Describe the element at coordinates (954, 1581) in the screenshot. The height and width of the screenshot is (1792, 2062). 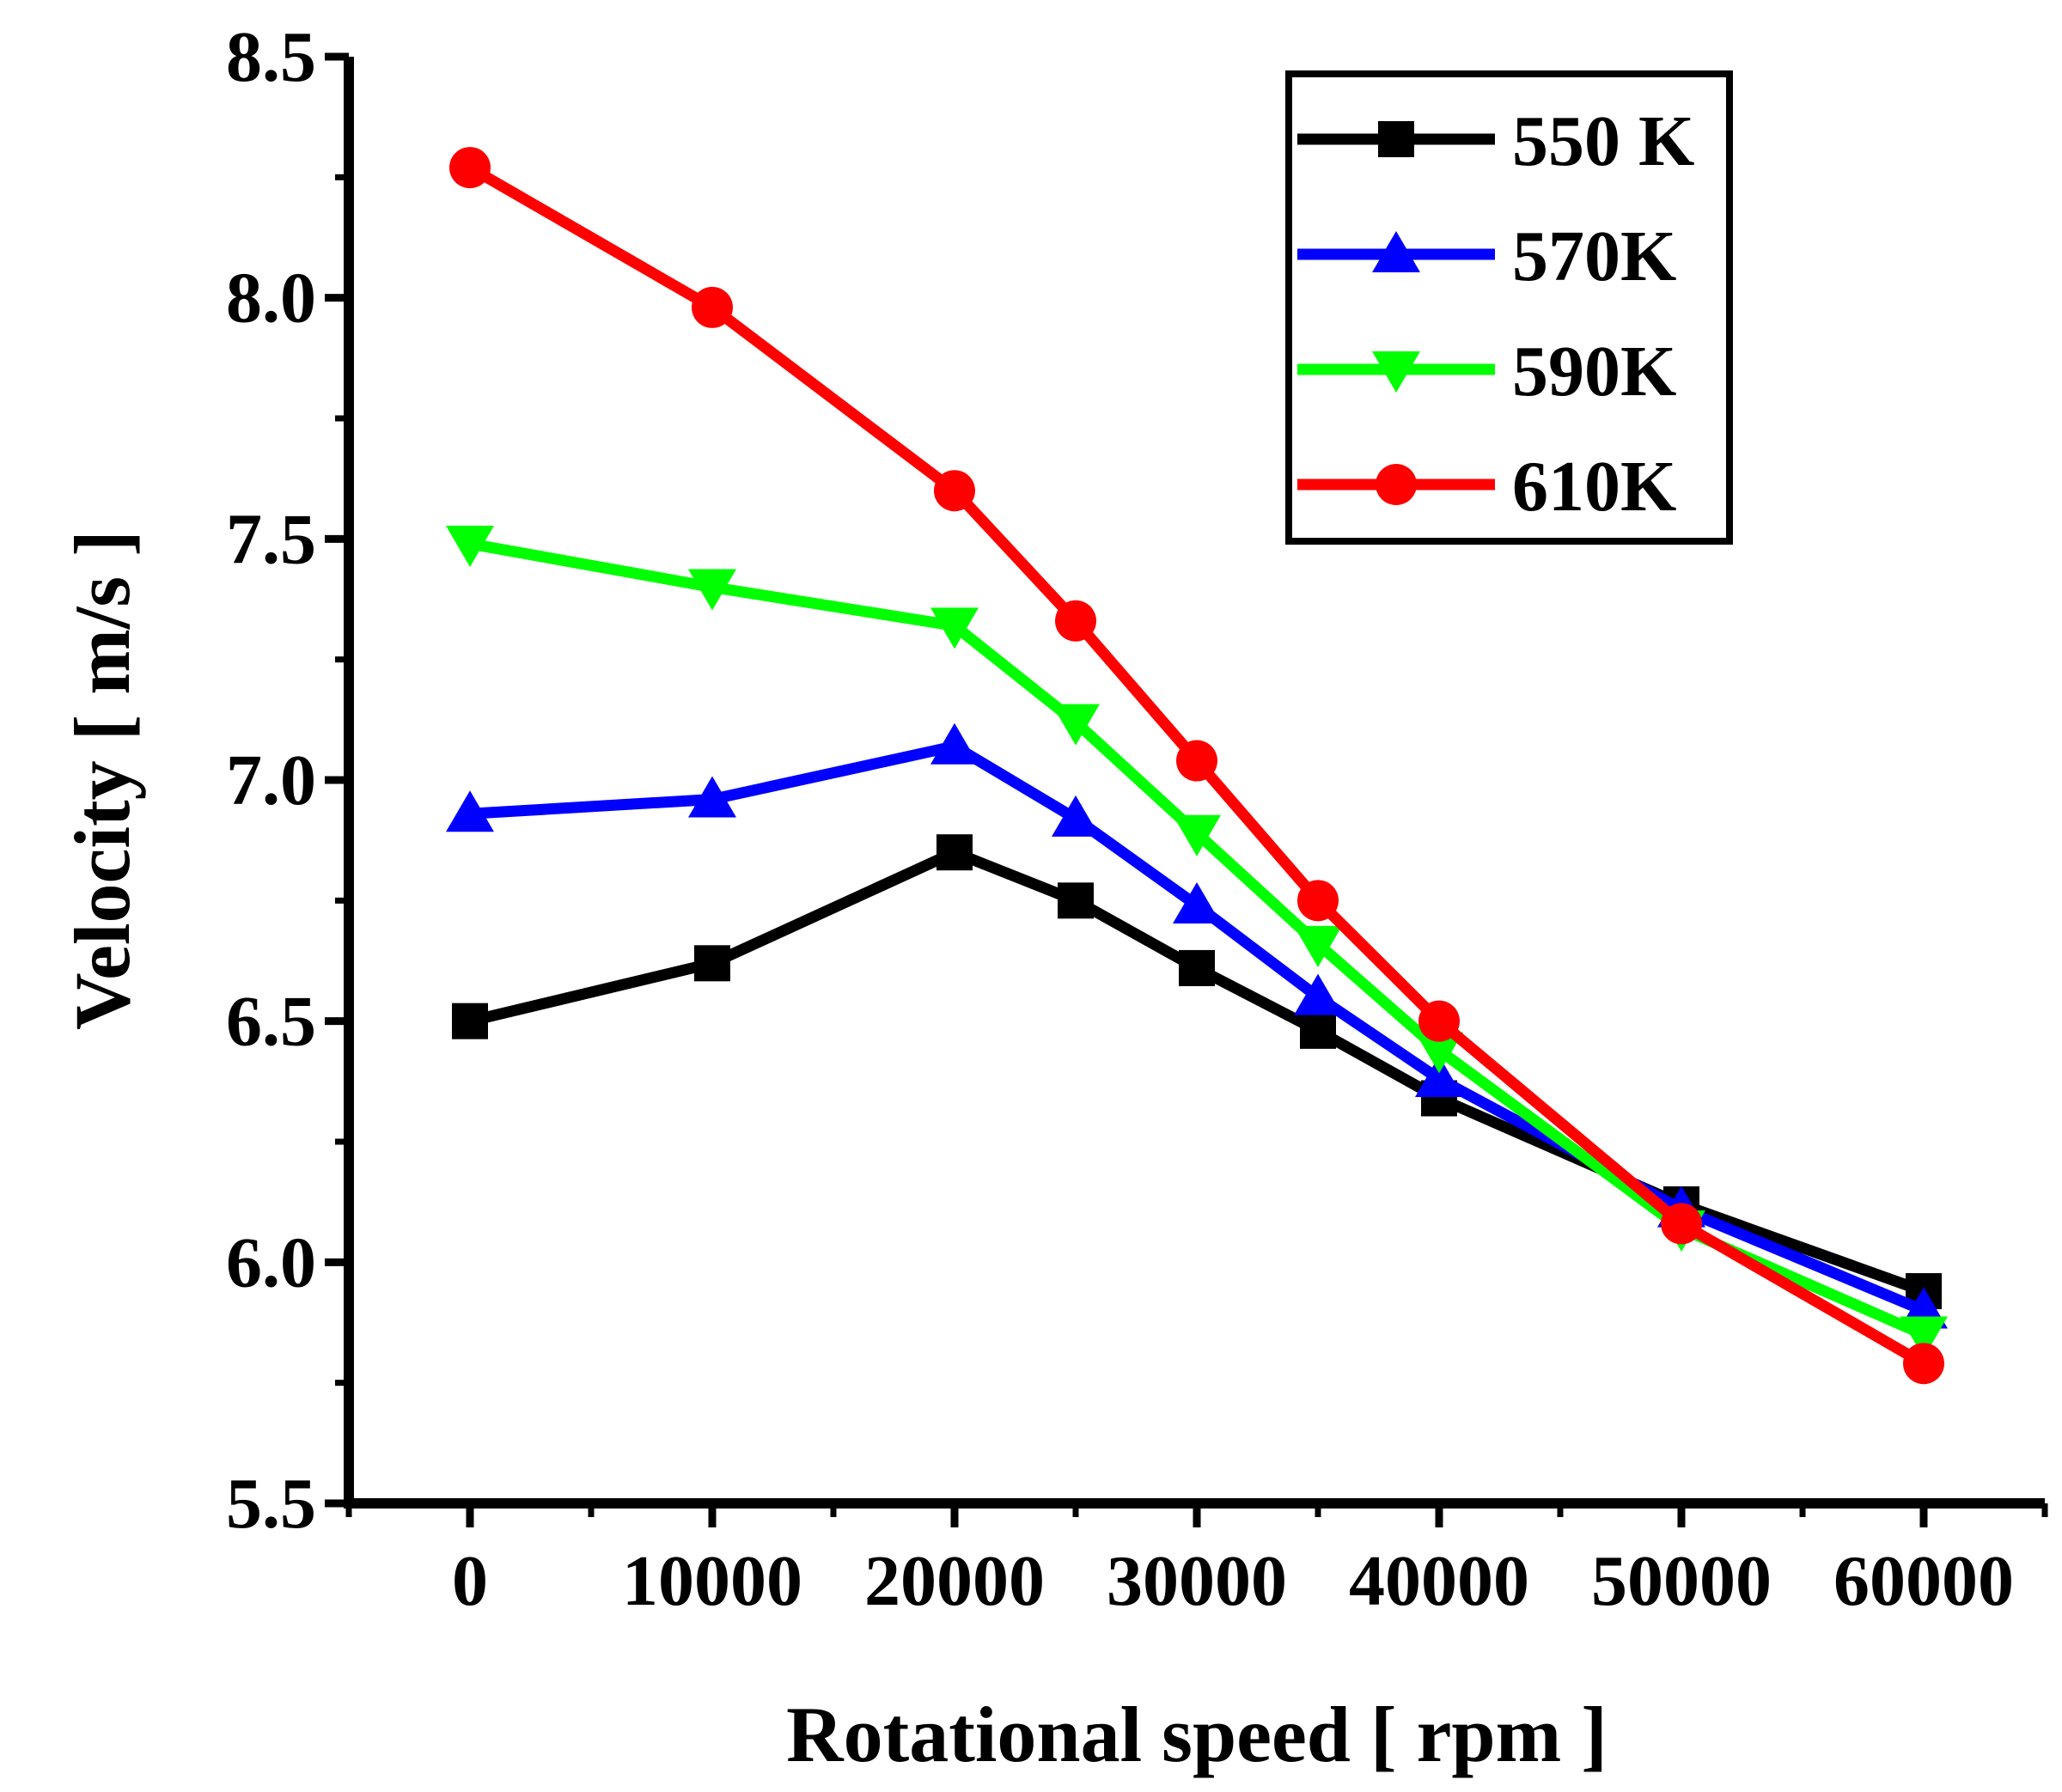
I see `x-tick-label: 20000` at that location.